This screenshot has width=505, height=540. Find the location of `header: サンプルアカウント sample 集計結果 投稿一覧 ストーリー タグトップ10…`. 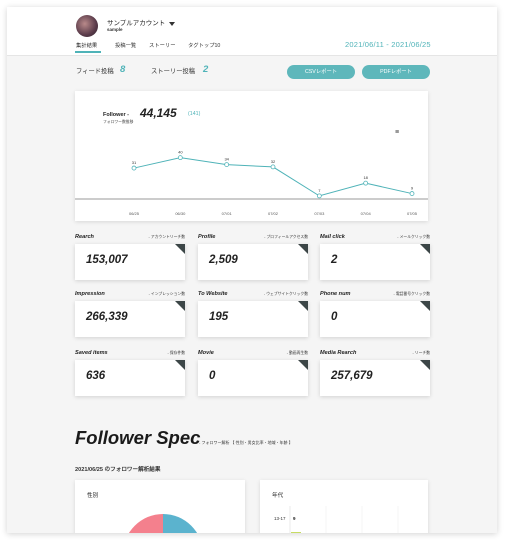

header: サンプルアカウント sample 集計結果 投稿一覧 ストーリー タグトップ10… is located at coordinates (252, 31).